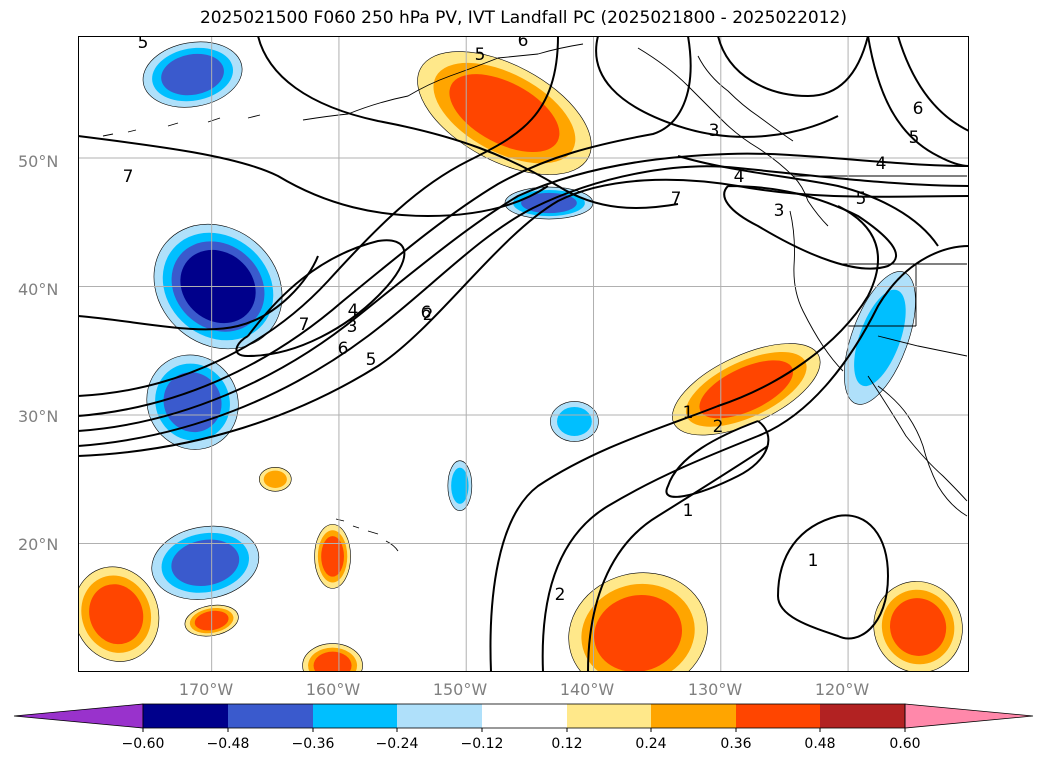  What do you see at coordinates (181, 125) in the screenshot?
I see `aleutian-islands` at bounding box center [181, 125].